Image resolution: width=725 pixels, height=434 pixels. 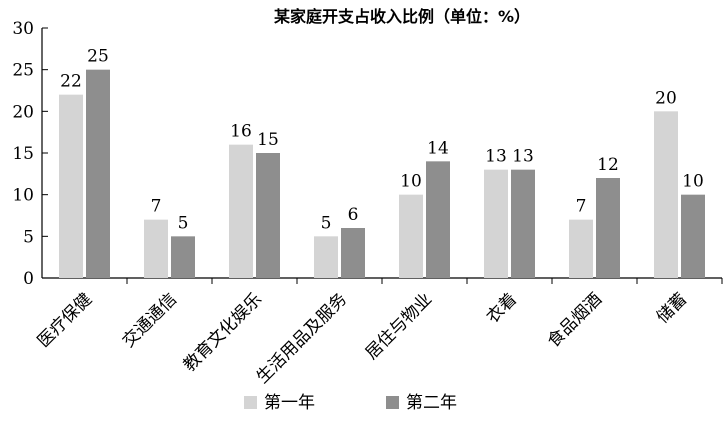 What do you see at coordinates (223, 332) in the screenshot?
I see `category-label: 教育文化娱乐` at bounding box center [223, 332].